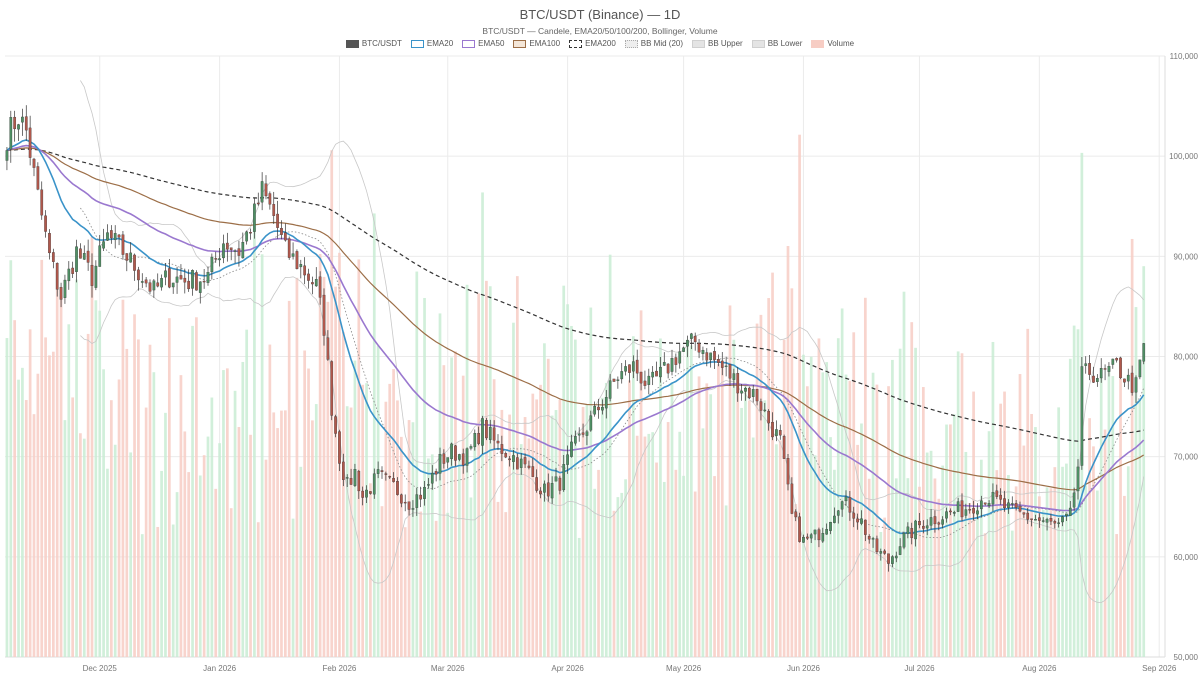  Describe the element at coordinates (1186, 557) in the screenshot. I see `y-tick-label: 60,000` at that location.